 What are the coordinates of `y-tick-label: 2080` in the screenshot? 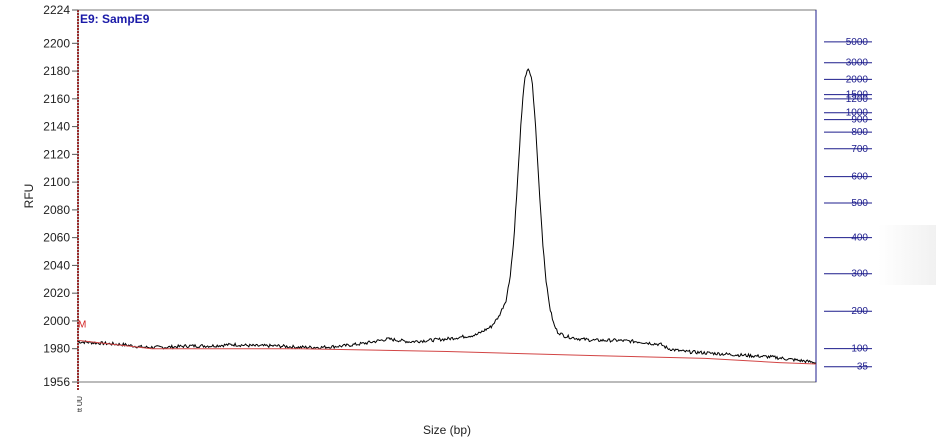 It's located at (56, 210).